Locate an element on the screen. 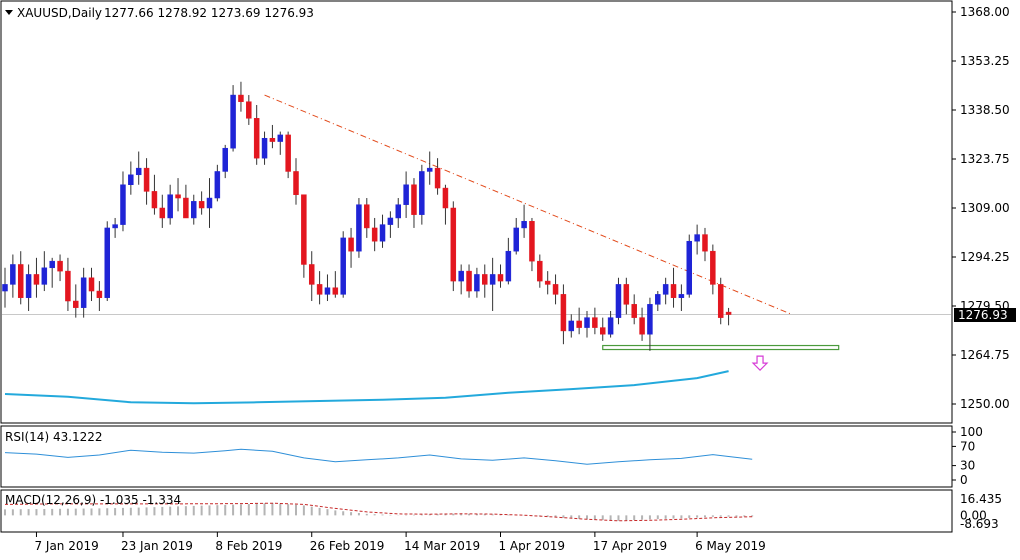 The height and width of the screenshot is (560, 1020). macd-panel-frame is located at coordinates (476, 511).